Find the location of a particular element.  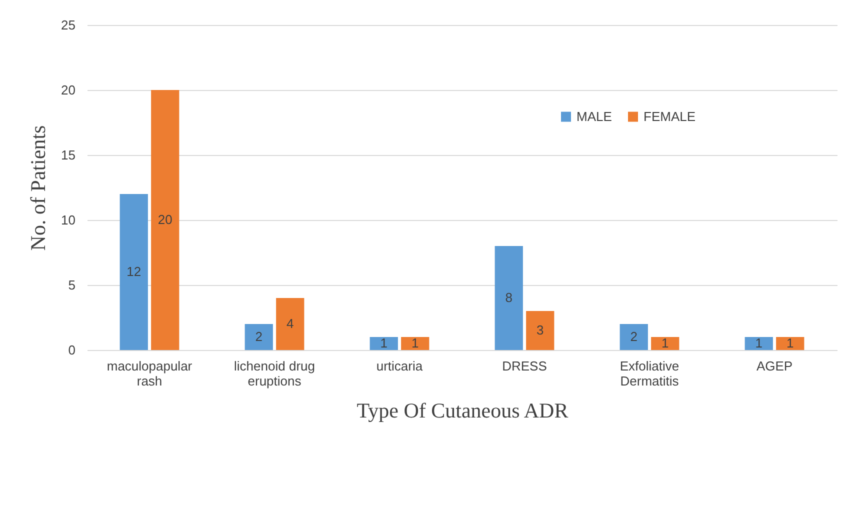

x-tick-label: maculopapular rash is located at coordinates (149, 373).